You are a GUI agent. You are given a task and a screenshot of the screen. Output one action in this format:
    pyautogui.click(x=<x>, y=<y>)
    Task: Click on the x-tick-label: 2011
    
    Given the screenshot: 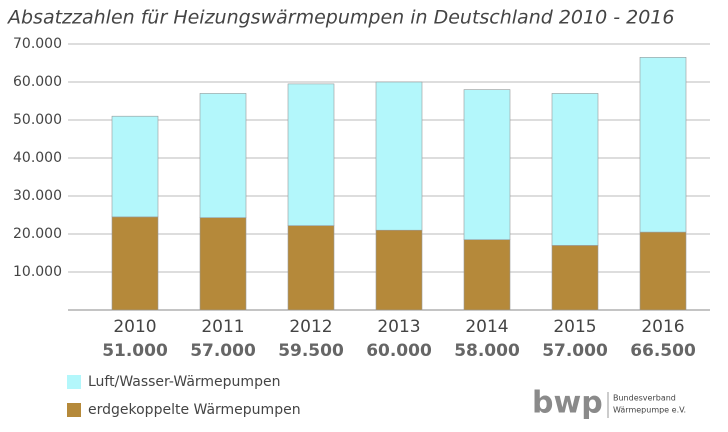 What is the action you would take?
    pyautogui.click(x=222, y=327)
    